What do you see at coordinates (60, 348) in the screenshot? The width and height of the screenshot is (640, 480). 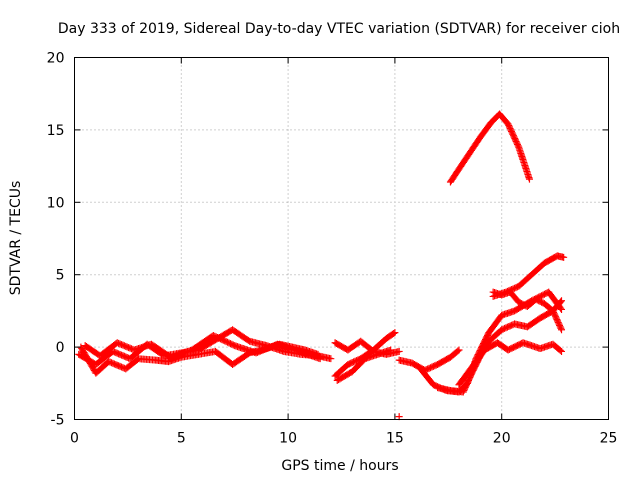 I see `y-tick-label: 0` at bounding box center [60, 348].